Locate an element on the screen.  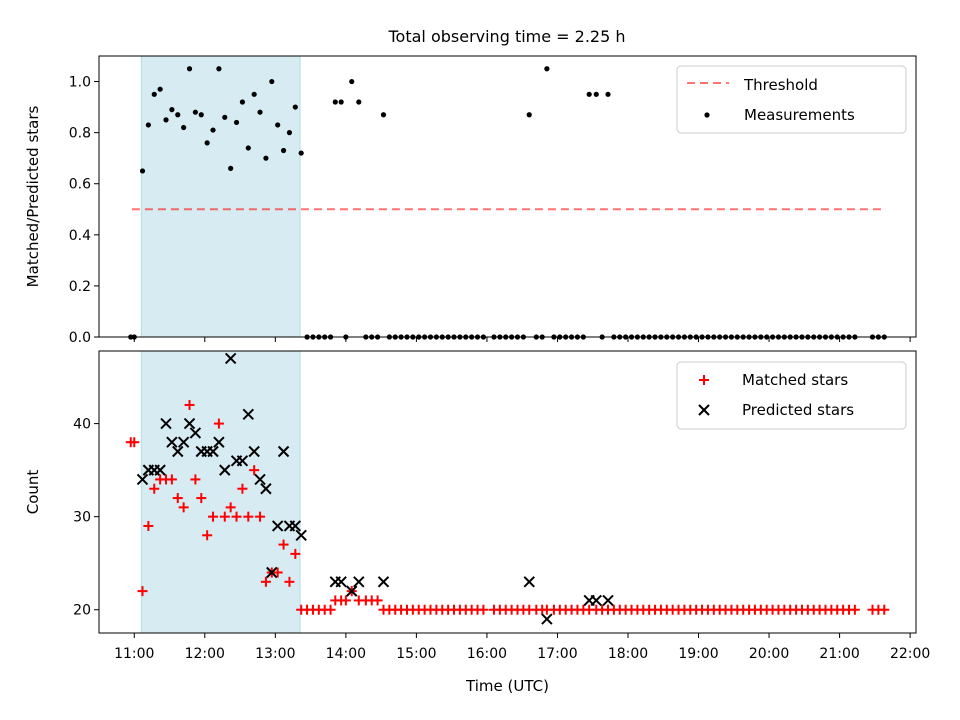
y-tick-label: 30 is located at coordinates (82, 518).